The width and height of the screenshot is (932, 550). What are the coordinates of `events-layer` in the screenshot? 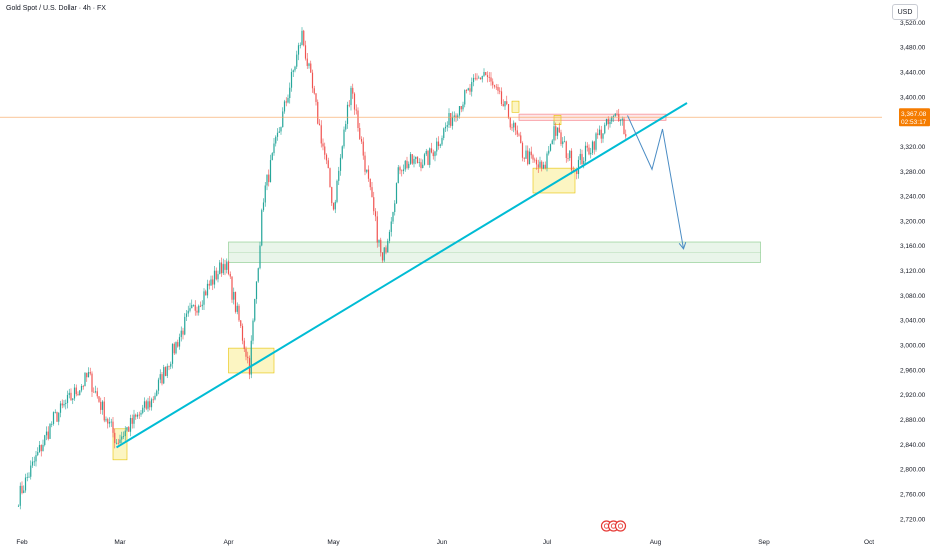 It's located at (613, 526).